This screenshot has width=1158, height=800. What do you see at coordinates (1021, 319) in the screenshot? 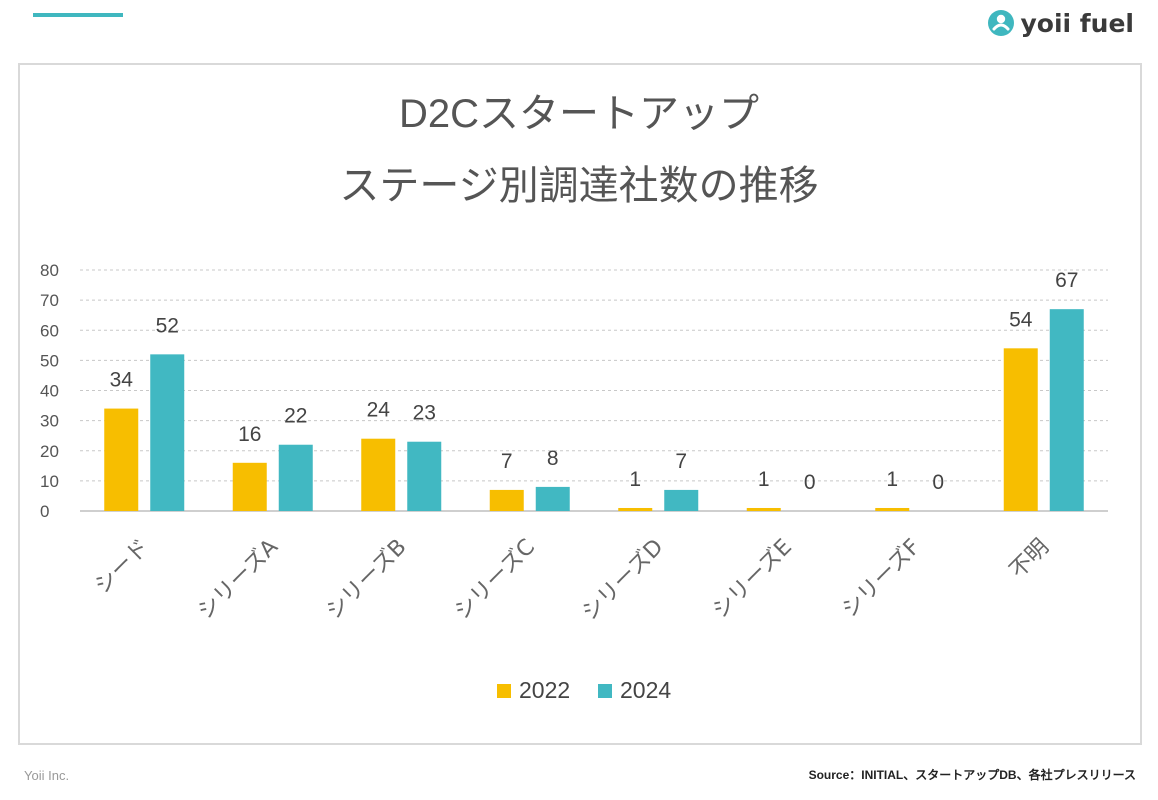
I see `data-label: 54` at bounding box center [1021, 319].